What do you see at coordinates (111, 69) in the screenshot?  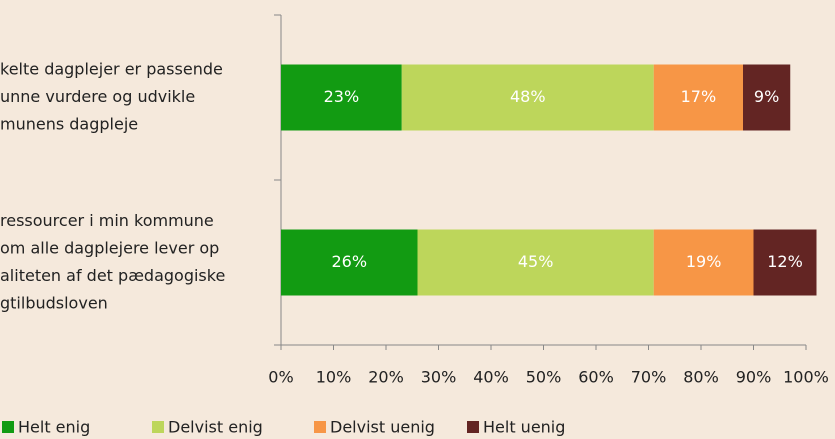 I see `category-label: kelte dagplejer er passende` at bounding box center [111, 69].